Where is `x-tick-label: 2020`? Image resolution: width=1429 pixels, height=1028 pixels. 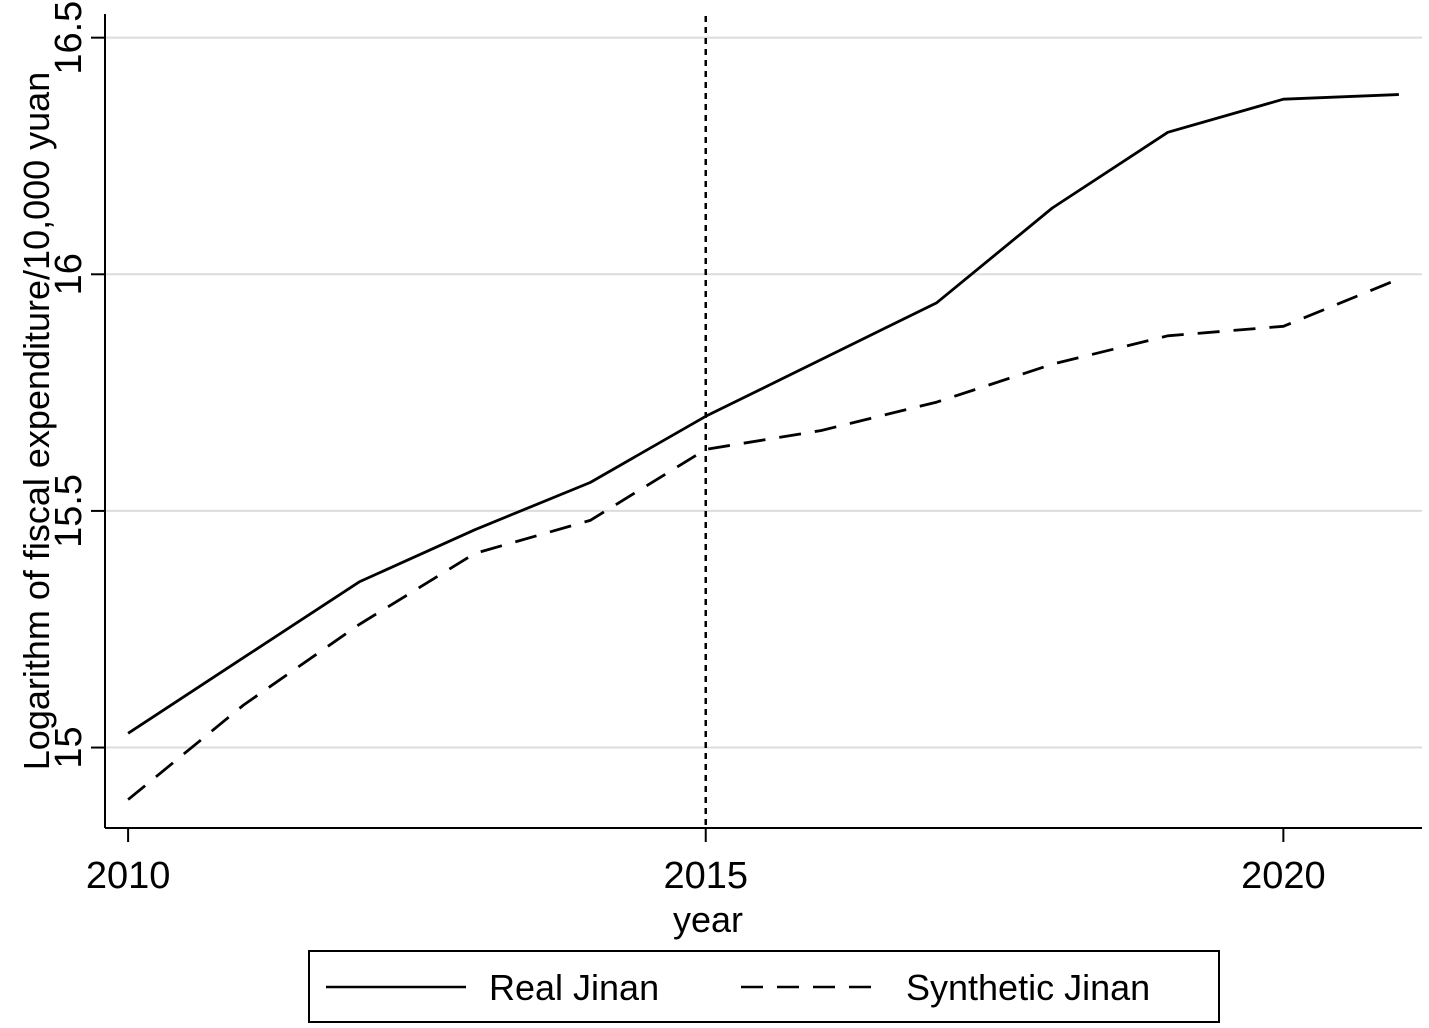
x-tick-label: 2020 is located at coordinates (1283, 876).